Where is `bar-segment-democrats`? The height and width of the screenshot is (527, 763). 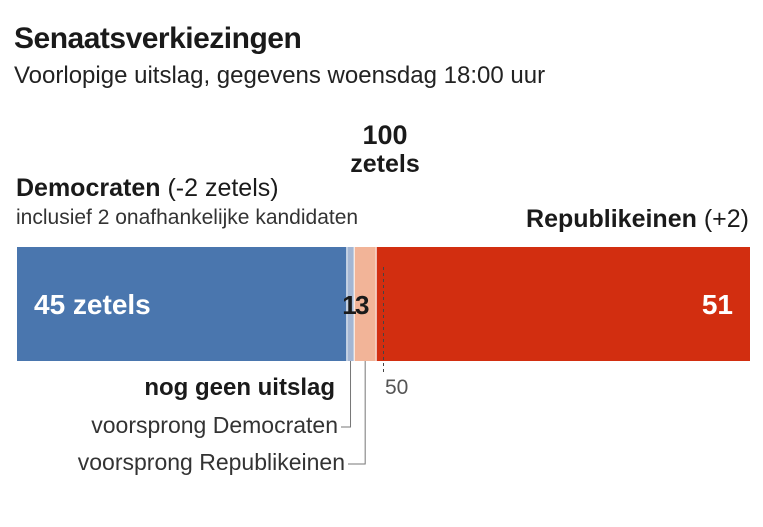 bar-segment-democrats is located at coordinates (182, 304).